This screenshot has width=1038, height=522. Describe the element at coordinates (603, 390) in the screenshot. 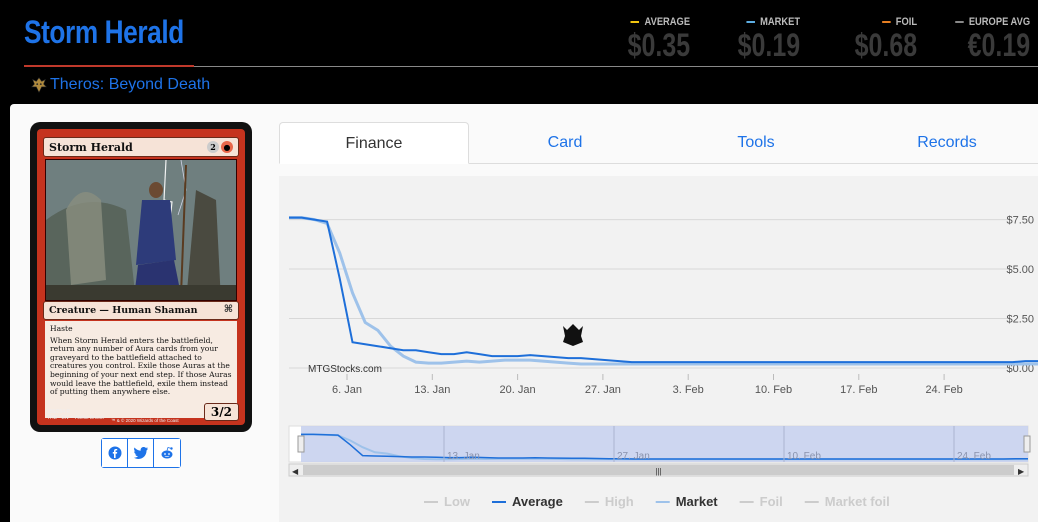

I see `x-tick-label: 27. Jan` at that location.